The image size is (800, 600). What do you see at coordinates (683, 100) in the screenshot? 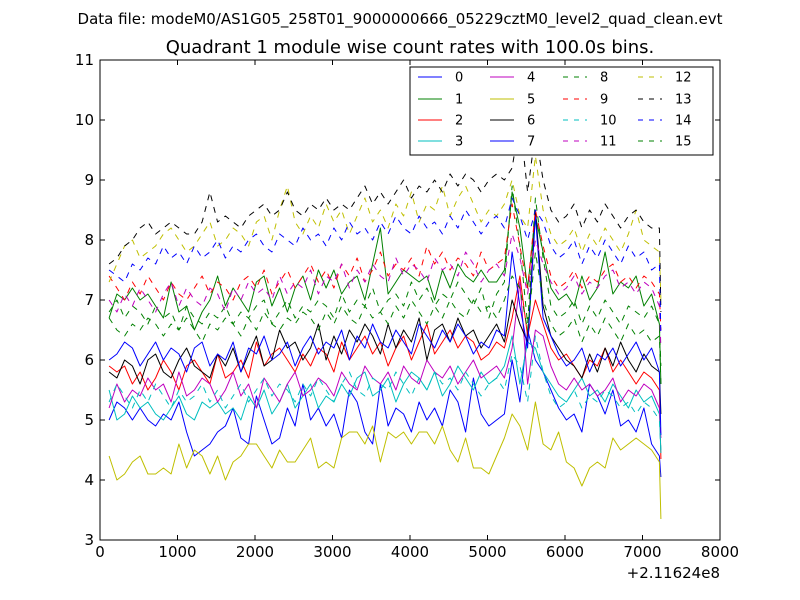
I see `legend-label-13: 13` at bounding box center [683, 100].